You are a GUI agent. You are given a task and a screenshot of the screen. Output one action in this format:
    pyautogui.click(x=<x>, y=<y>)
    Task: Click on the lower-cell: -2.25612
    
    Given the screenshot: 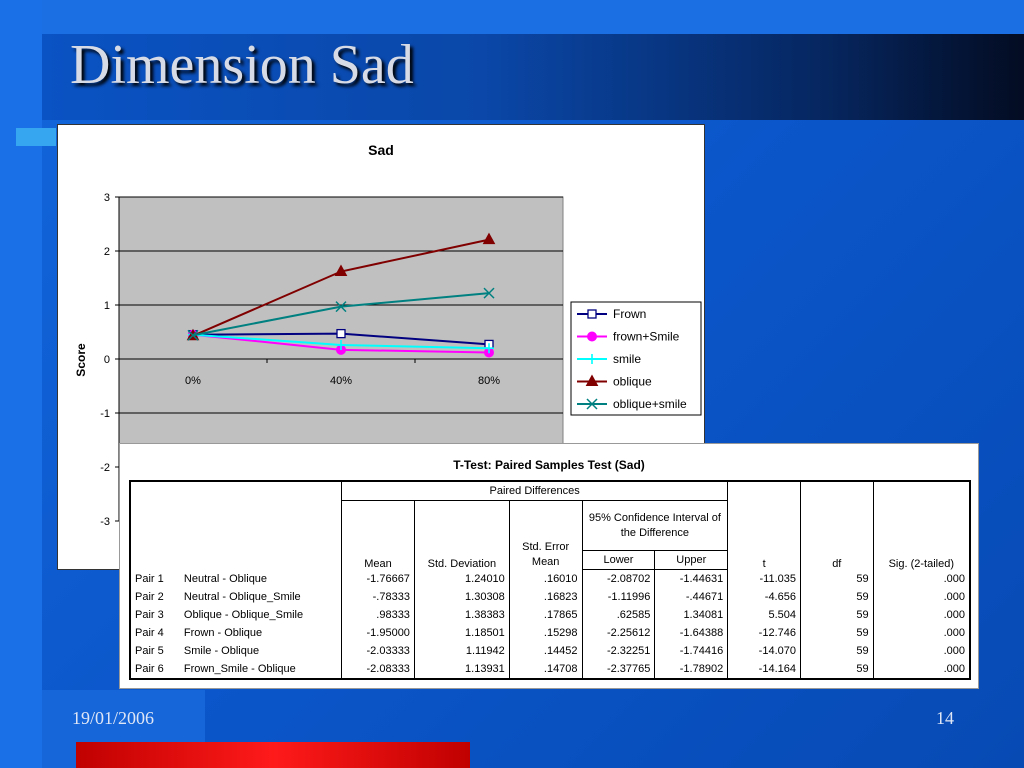 What is the action you would take?
    pyautogui.click(x=618, y=633)
    